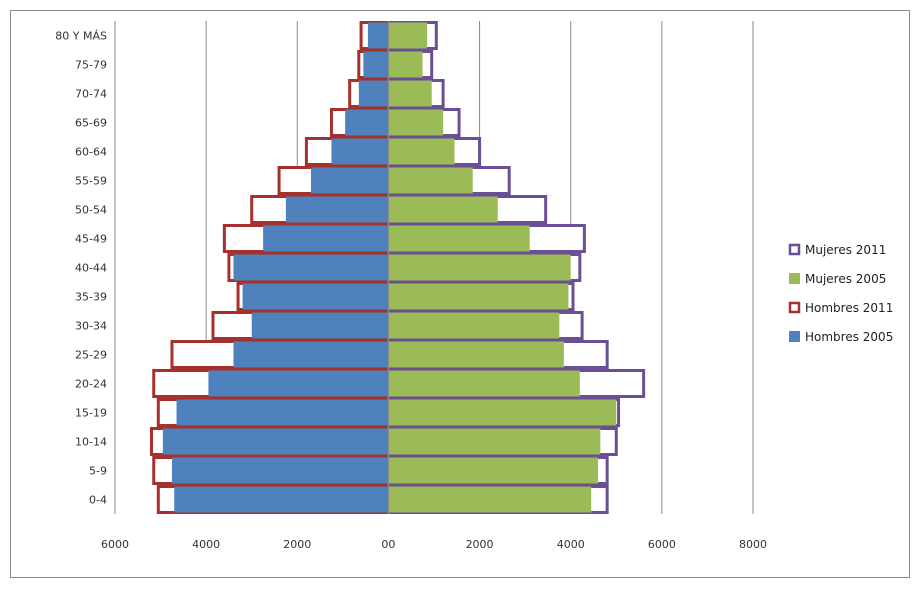 This screenshot has height=590, width=922. I want to click on x-tick-labels: 6000 4000 2000 00 2000 4000 6000 8000, so click(434, 544).